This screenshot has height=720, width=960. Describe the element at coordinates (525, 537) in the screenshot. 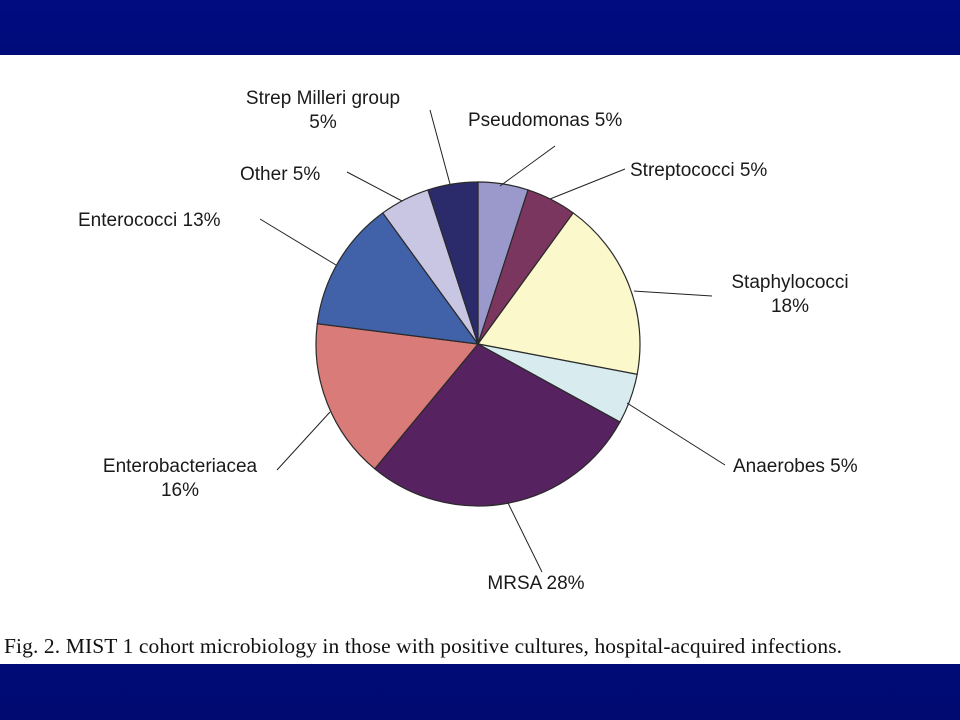

I see `leader-line-mrsa` at that location.